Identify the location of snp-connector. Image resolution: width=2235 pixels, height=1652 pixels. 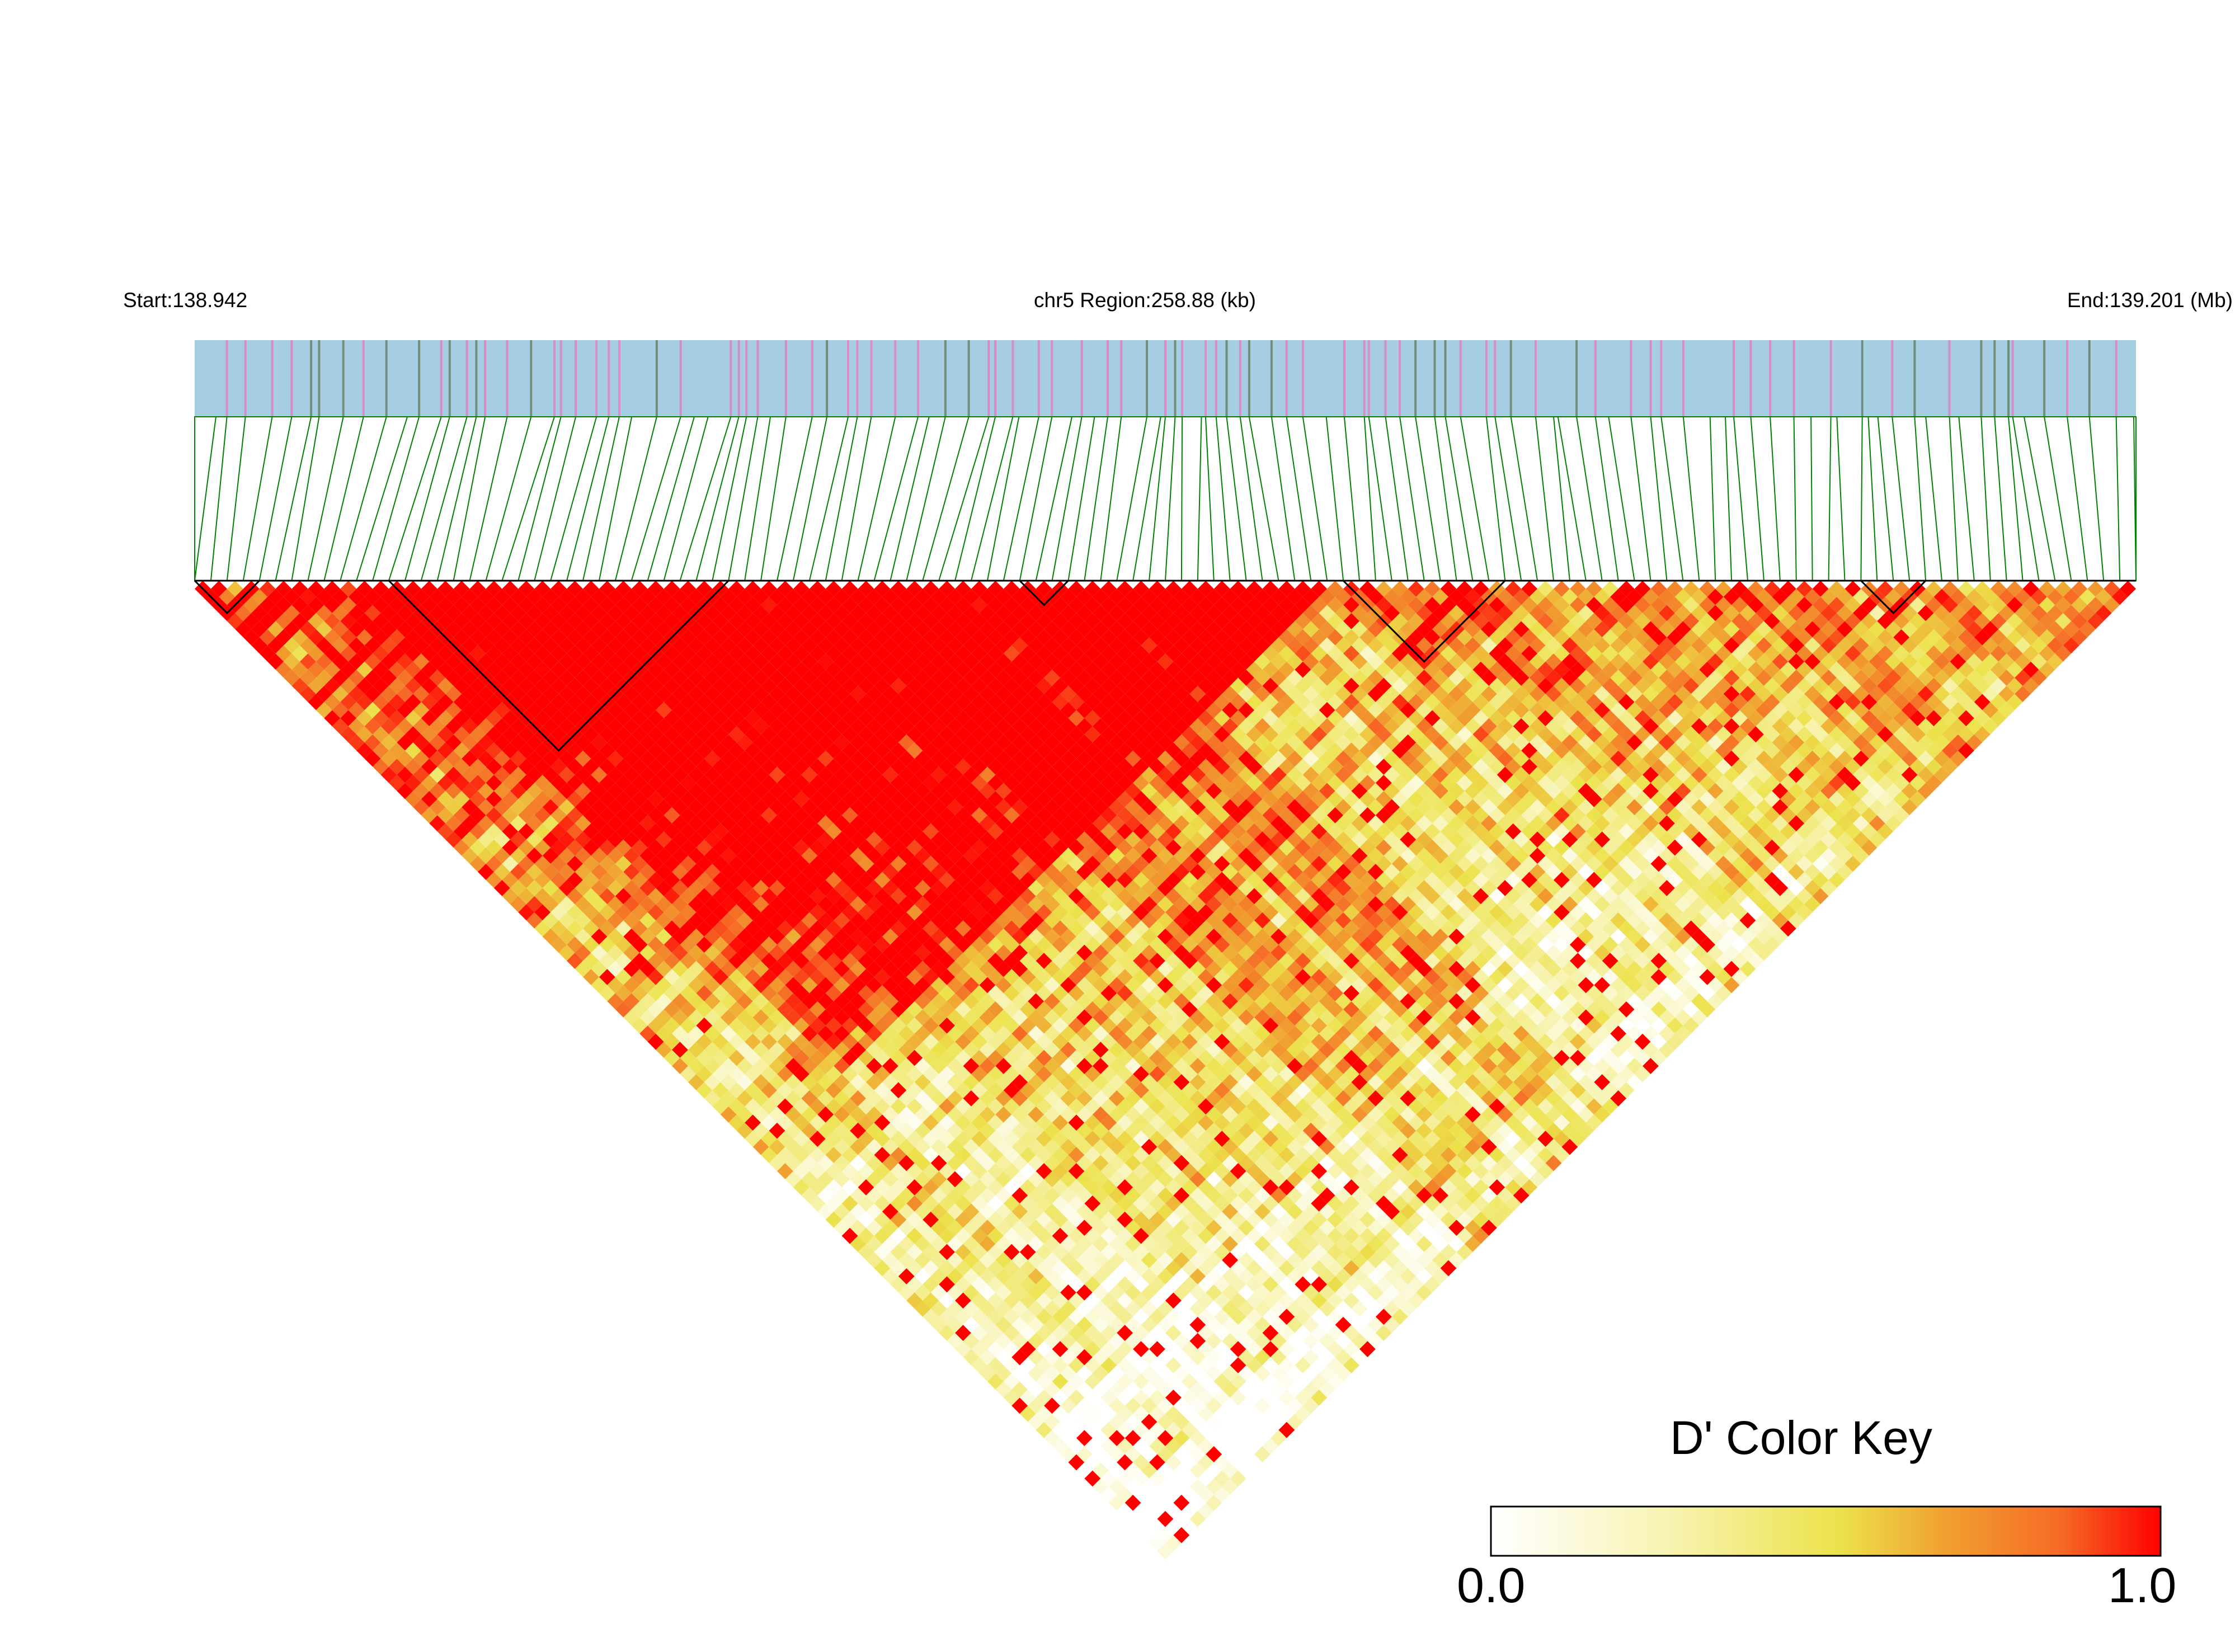
(1264, 499).